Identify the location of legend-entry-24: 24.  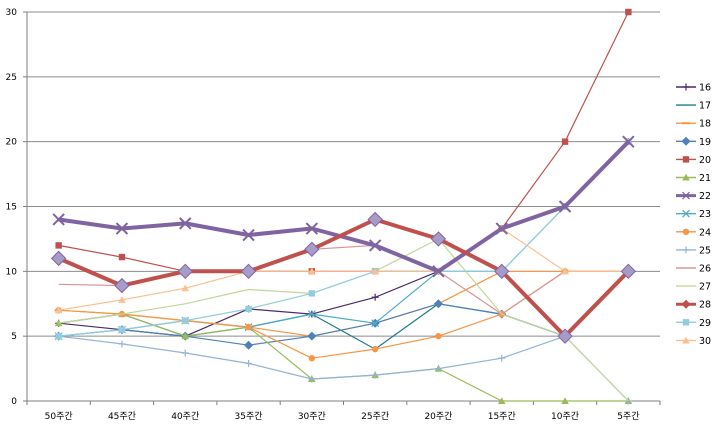
(693, 232).